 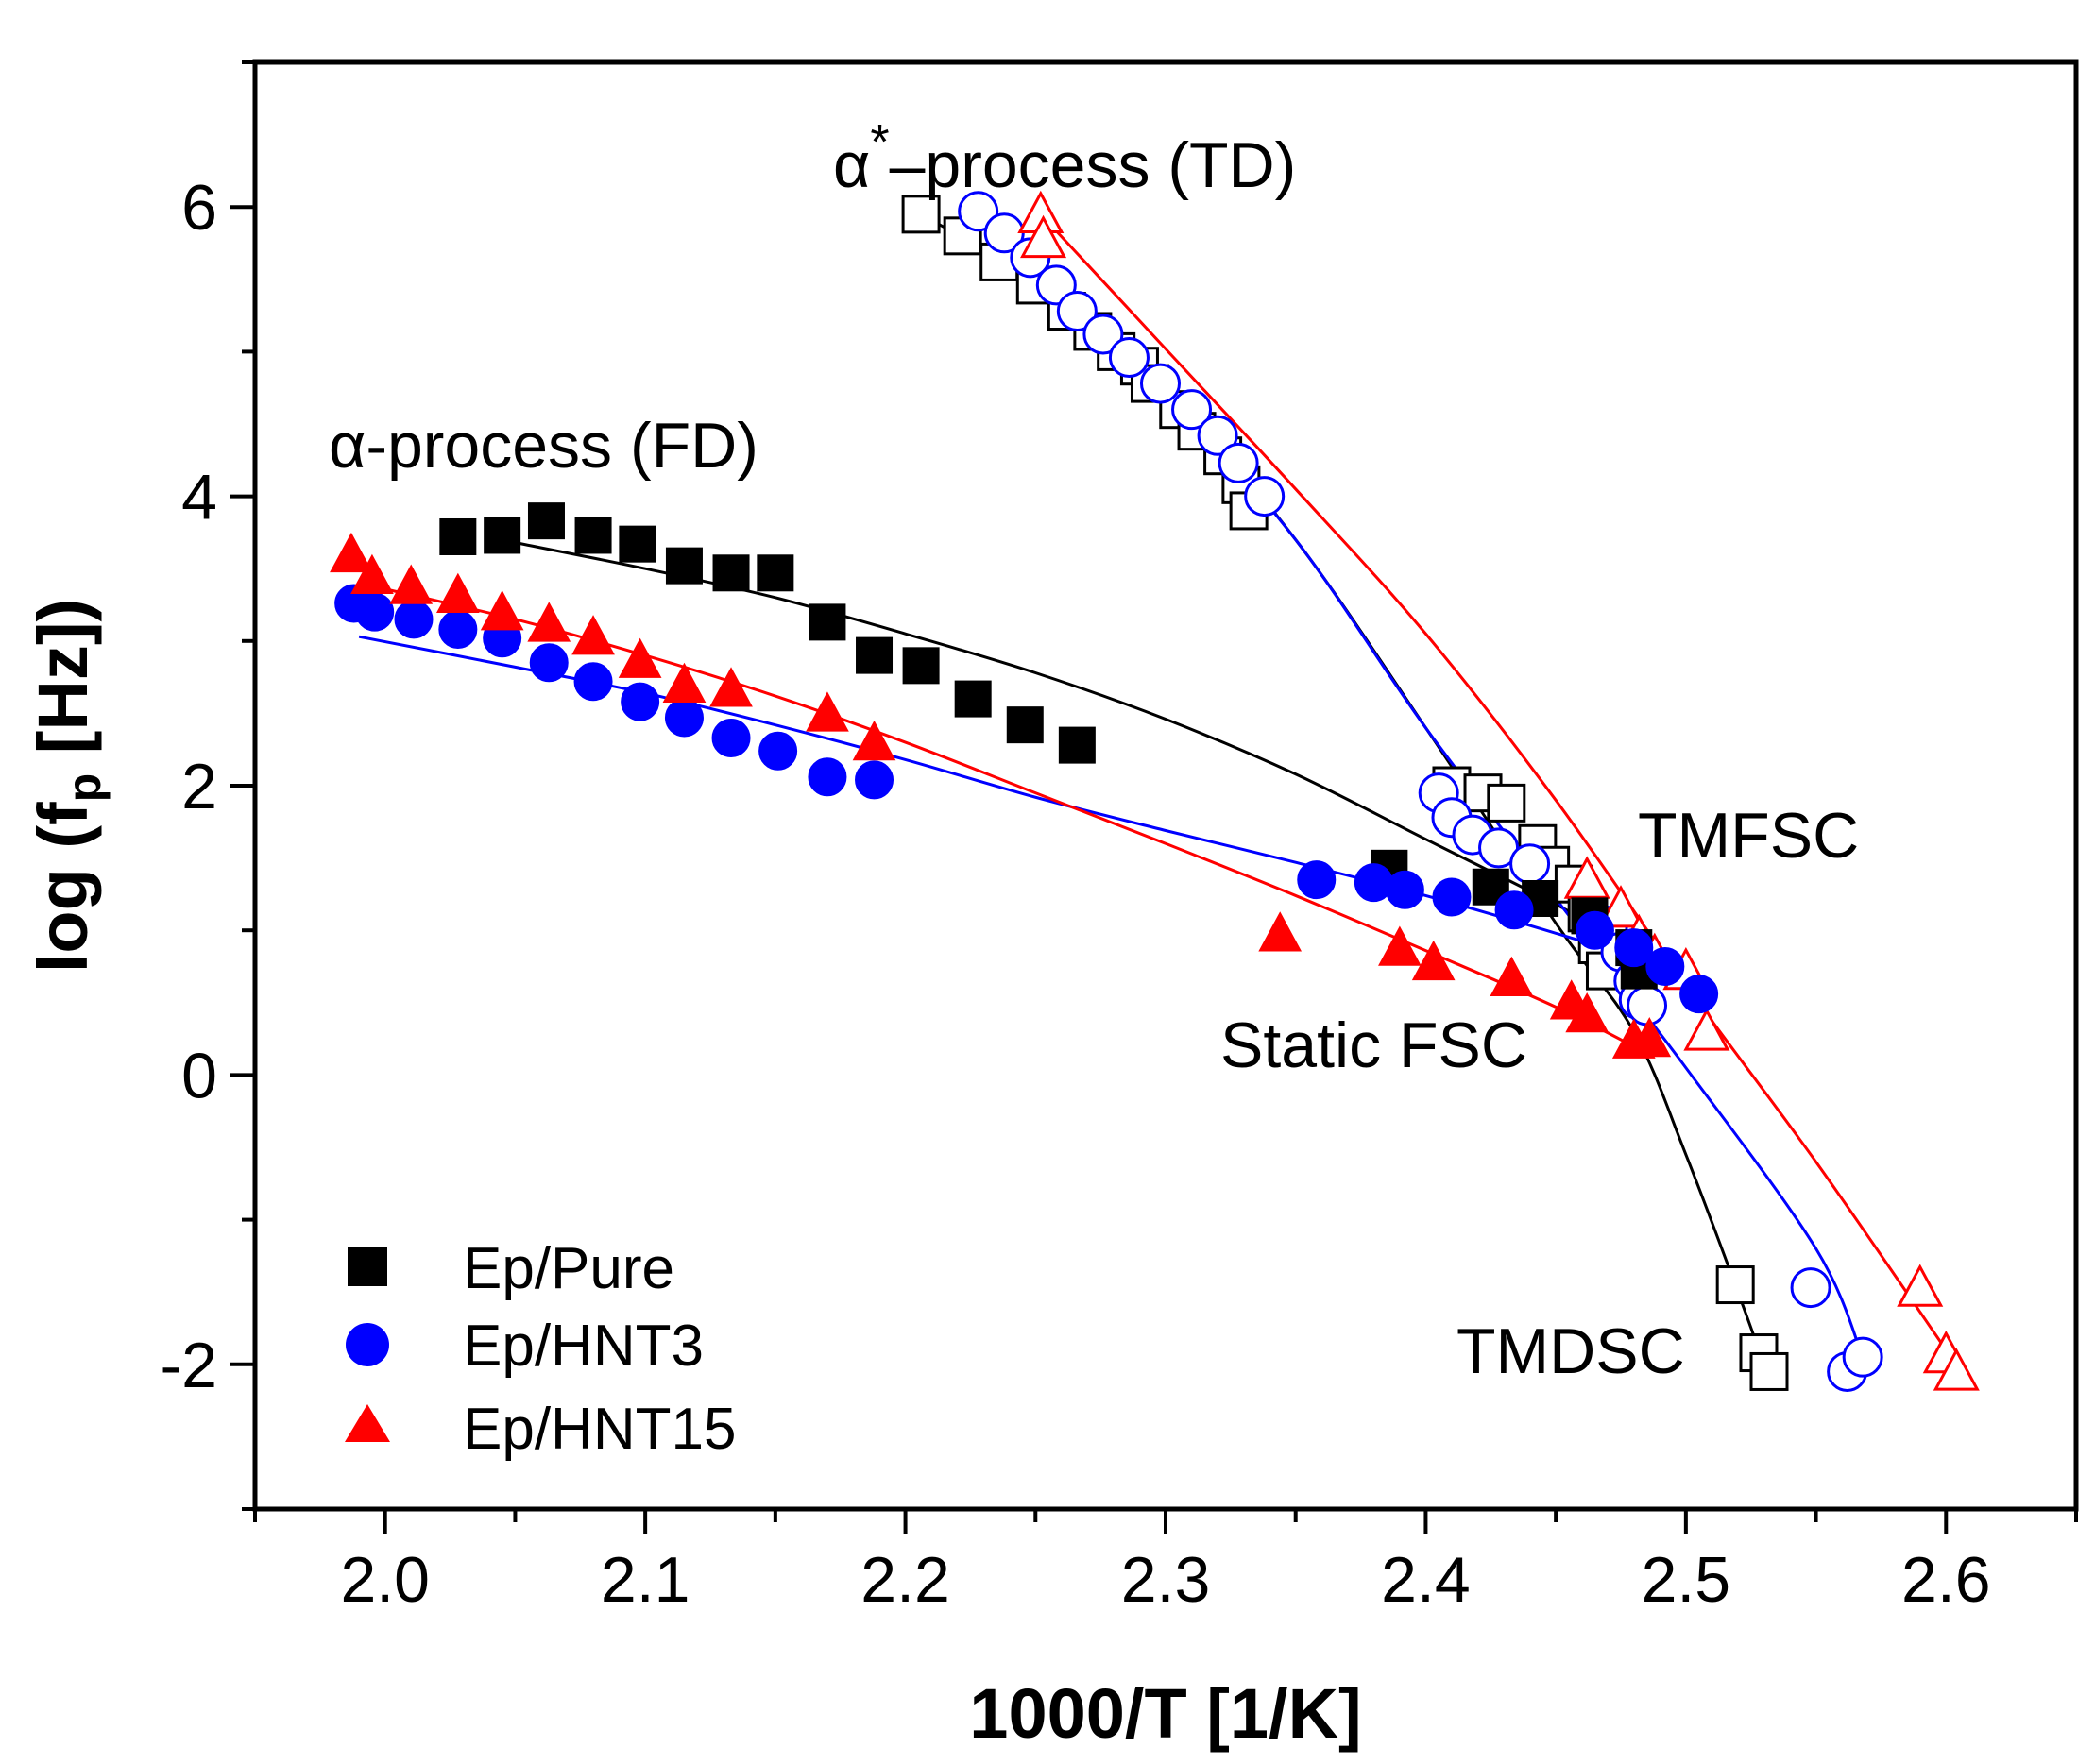 What do you see at coordinates (879, 142) in the screenshot?
I see `annotation-alpha-star-sup: *` at bounding box center [879, 142].